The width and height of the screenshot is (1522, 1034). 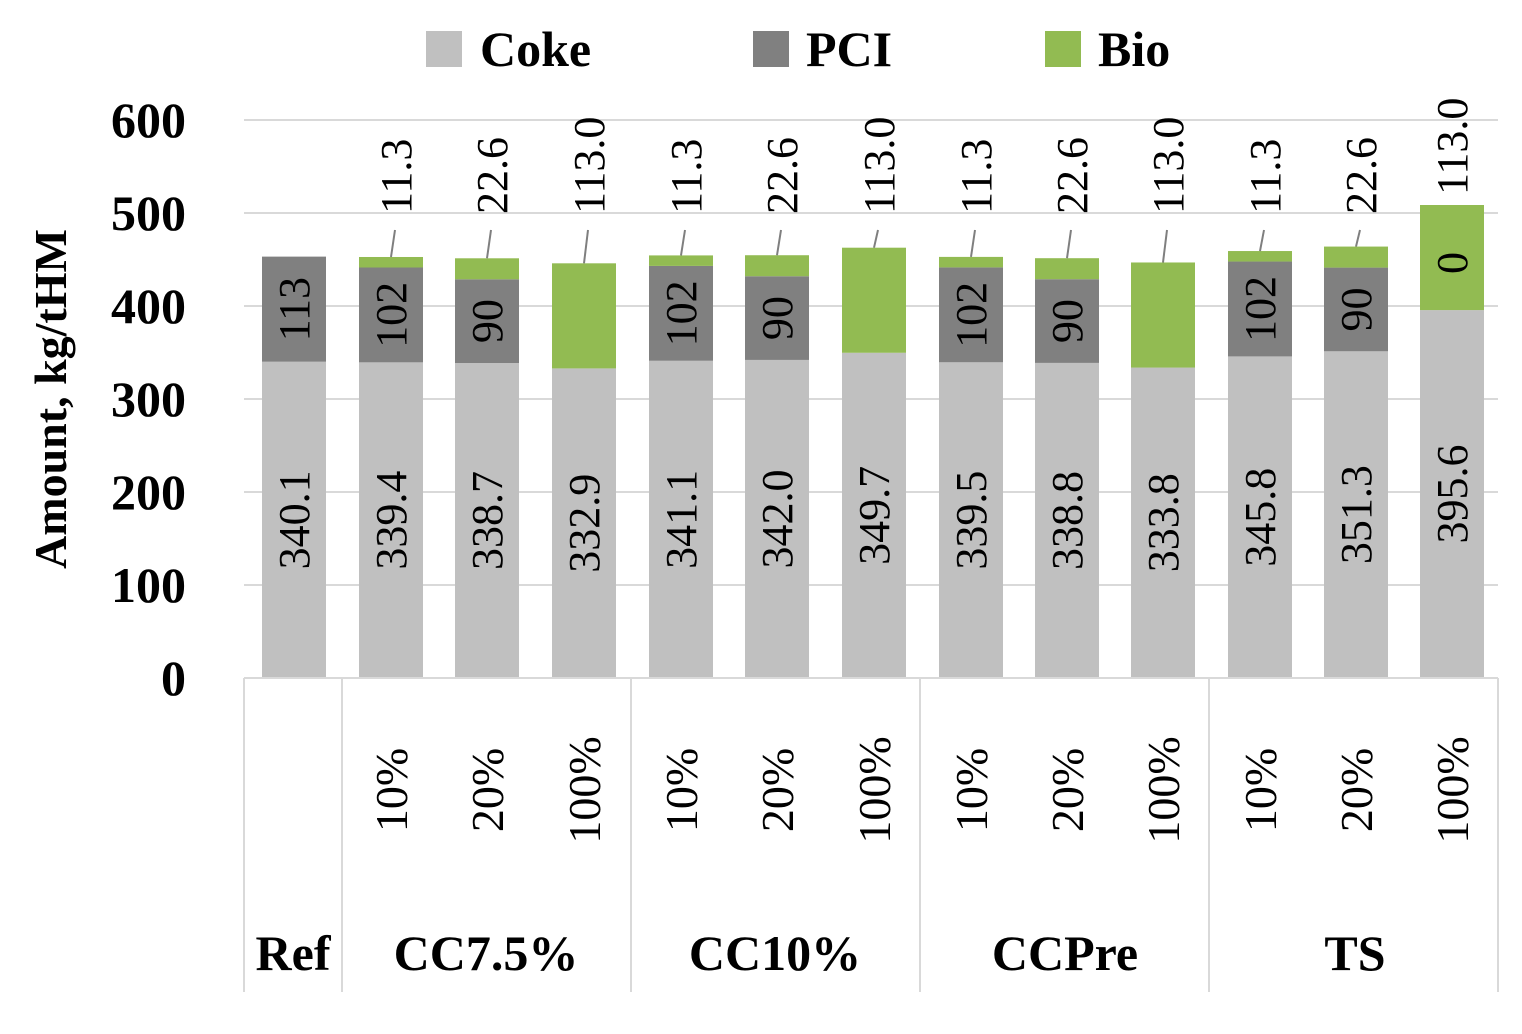 What do you see at coordinates (294, 953) in the screenshot?
I see `x-group-label: Ref` at bounding box center [294, 953].